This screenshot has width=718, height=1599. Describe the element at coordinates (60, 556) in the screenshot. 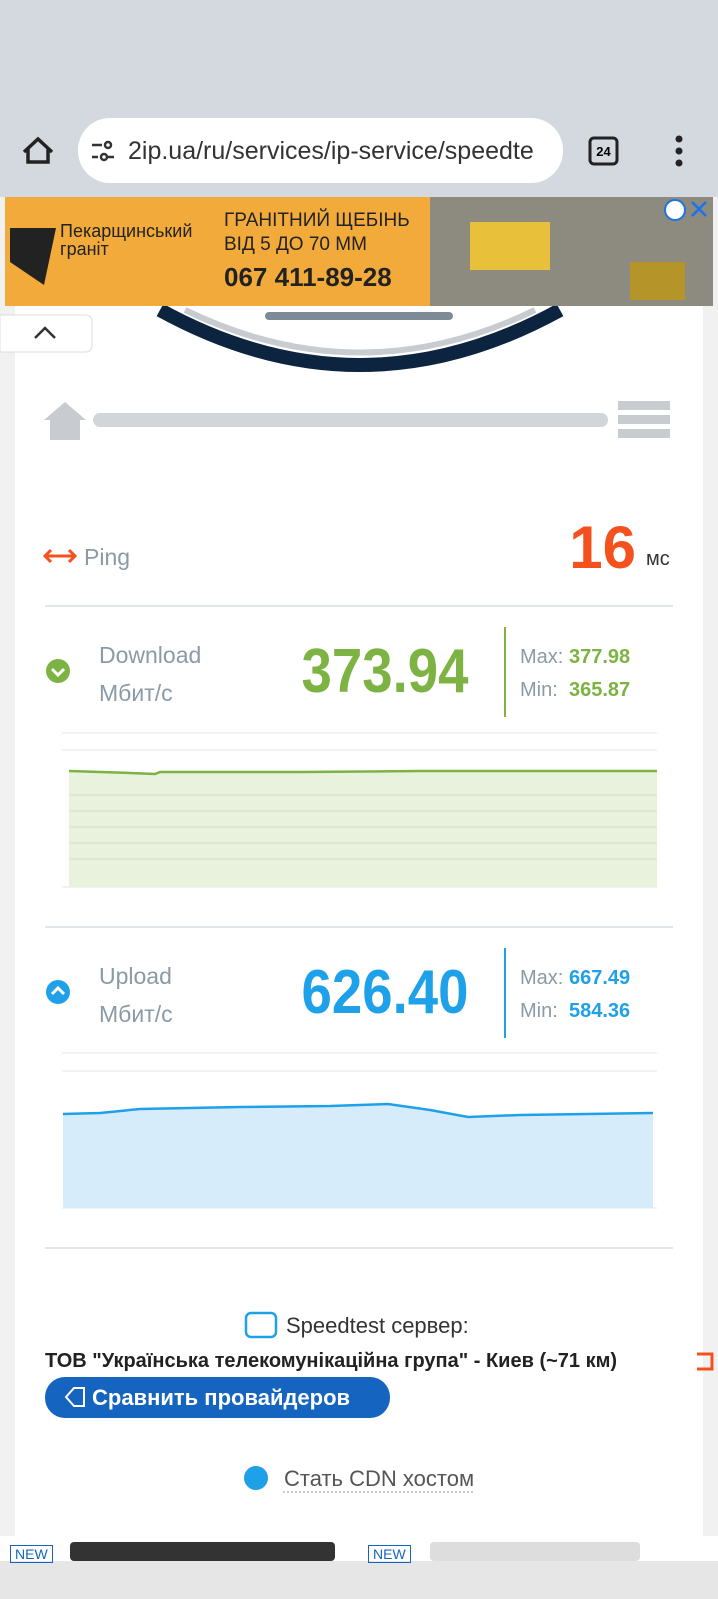

I see `ping-icon` at that location.